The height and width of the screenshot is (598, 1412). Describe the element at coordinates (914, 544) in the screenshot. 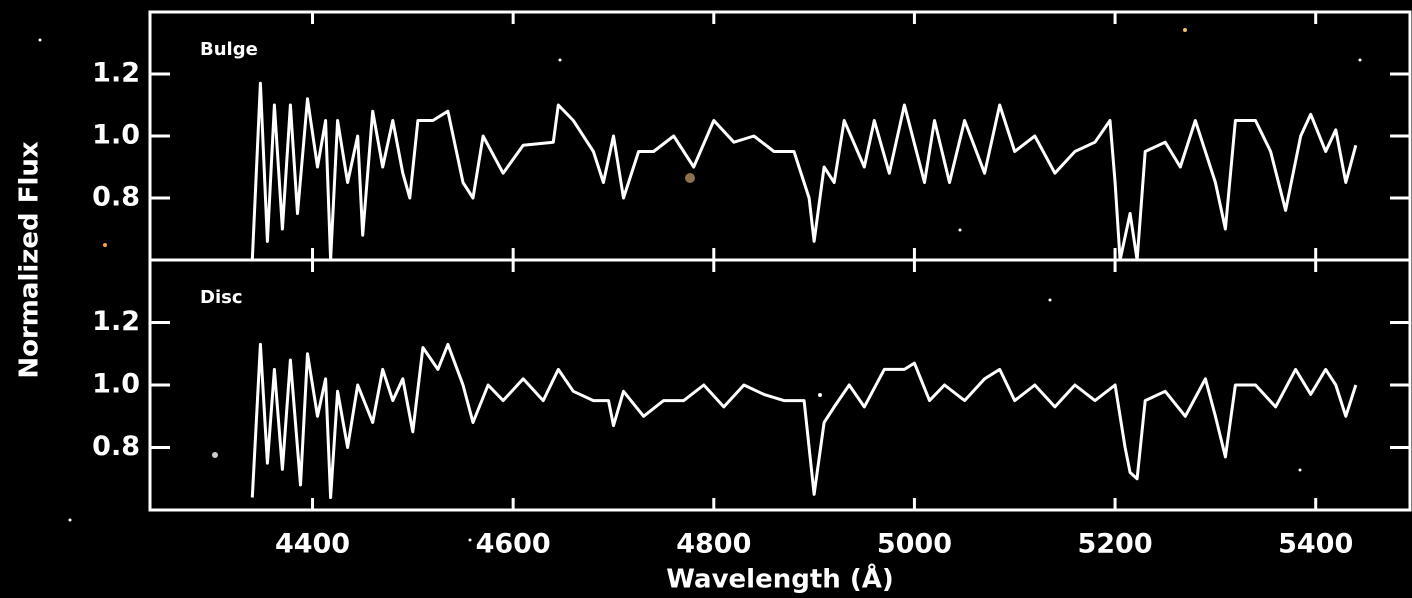

I see `x-tick-label: 5000` at that location.